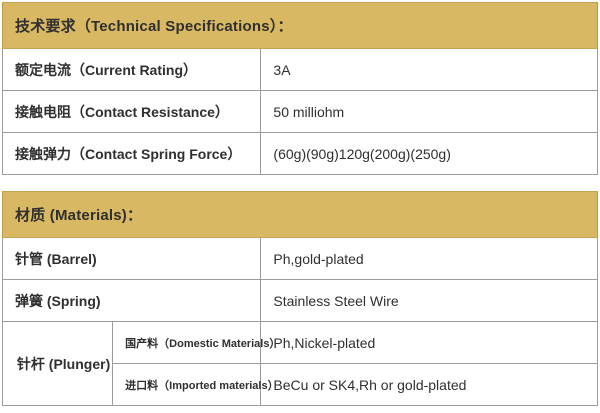 The height and width of the screenshot is (413, 600). I want to click on current-rating-value: 3A, so click(429, 69).